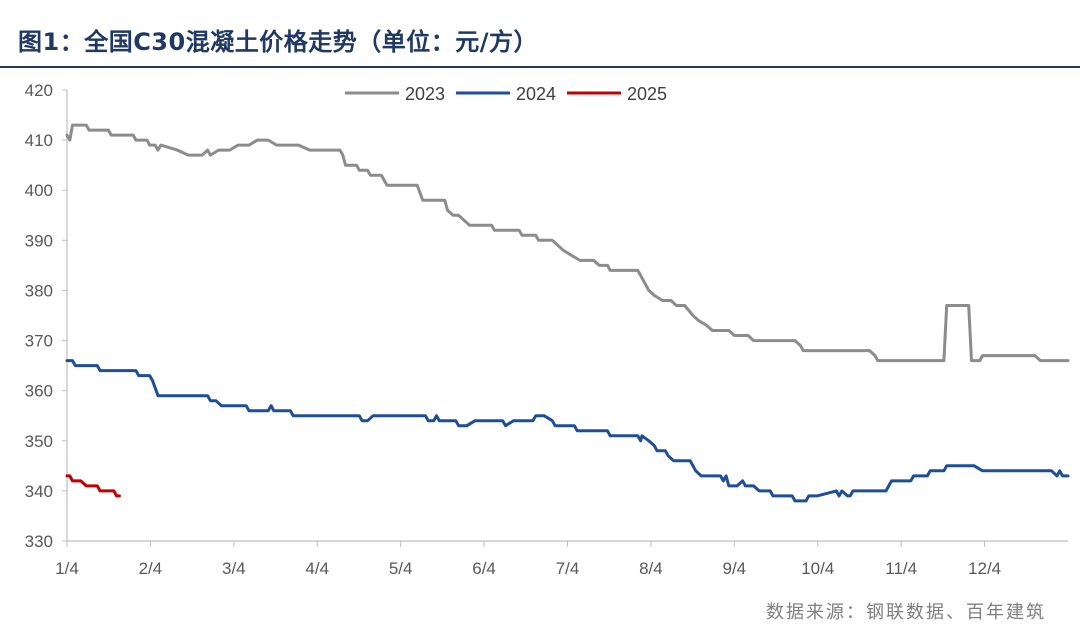  Describe the element at coordinates (568, 568) in the screenshot. I see `x-tick-label: 7/4` at that location.